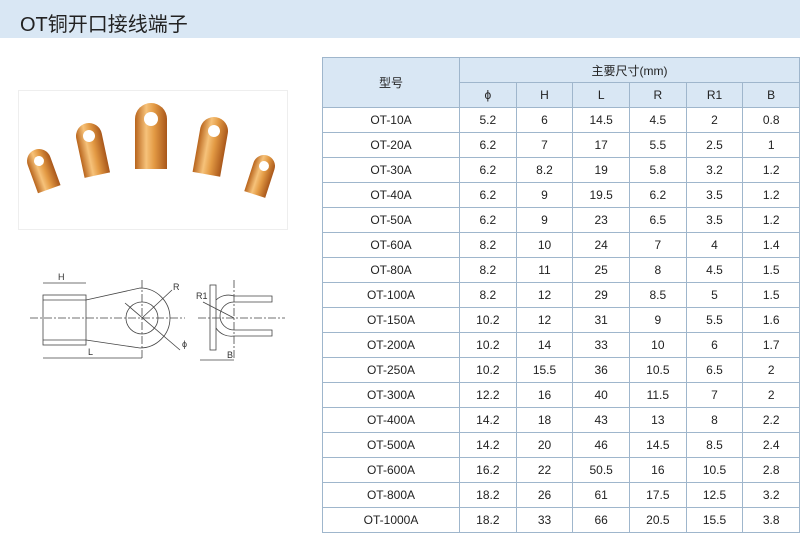  I want to click on dim-label-l: L, so click(90, 352).